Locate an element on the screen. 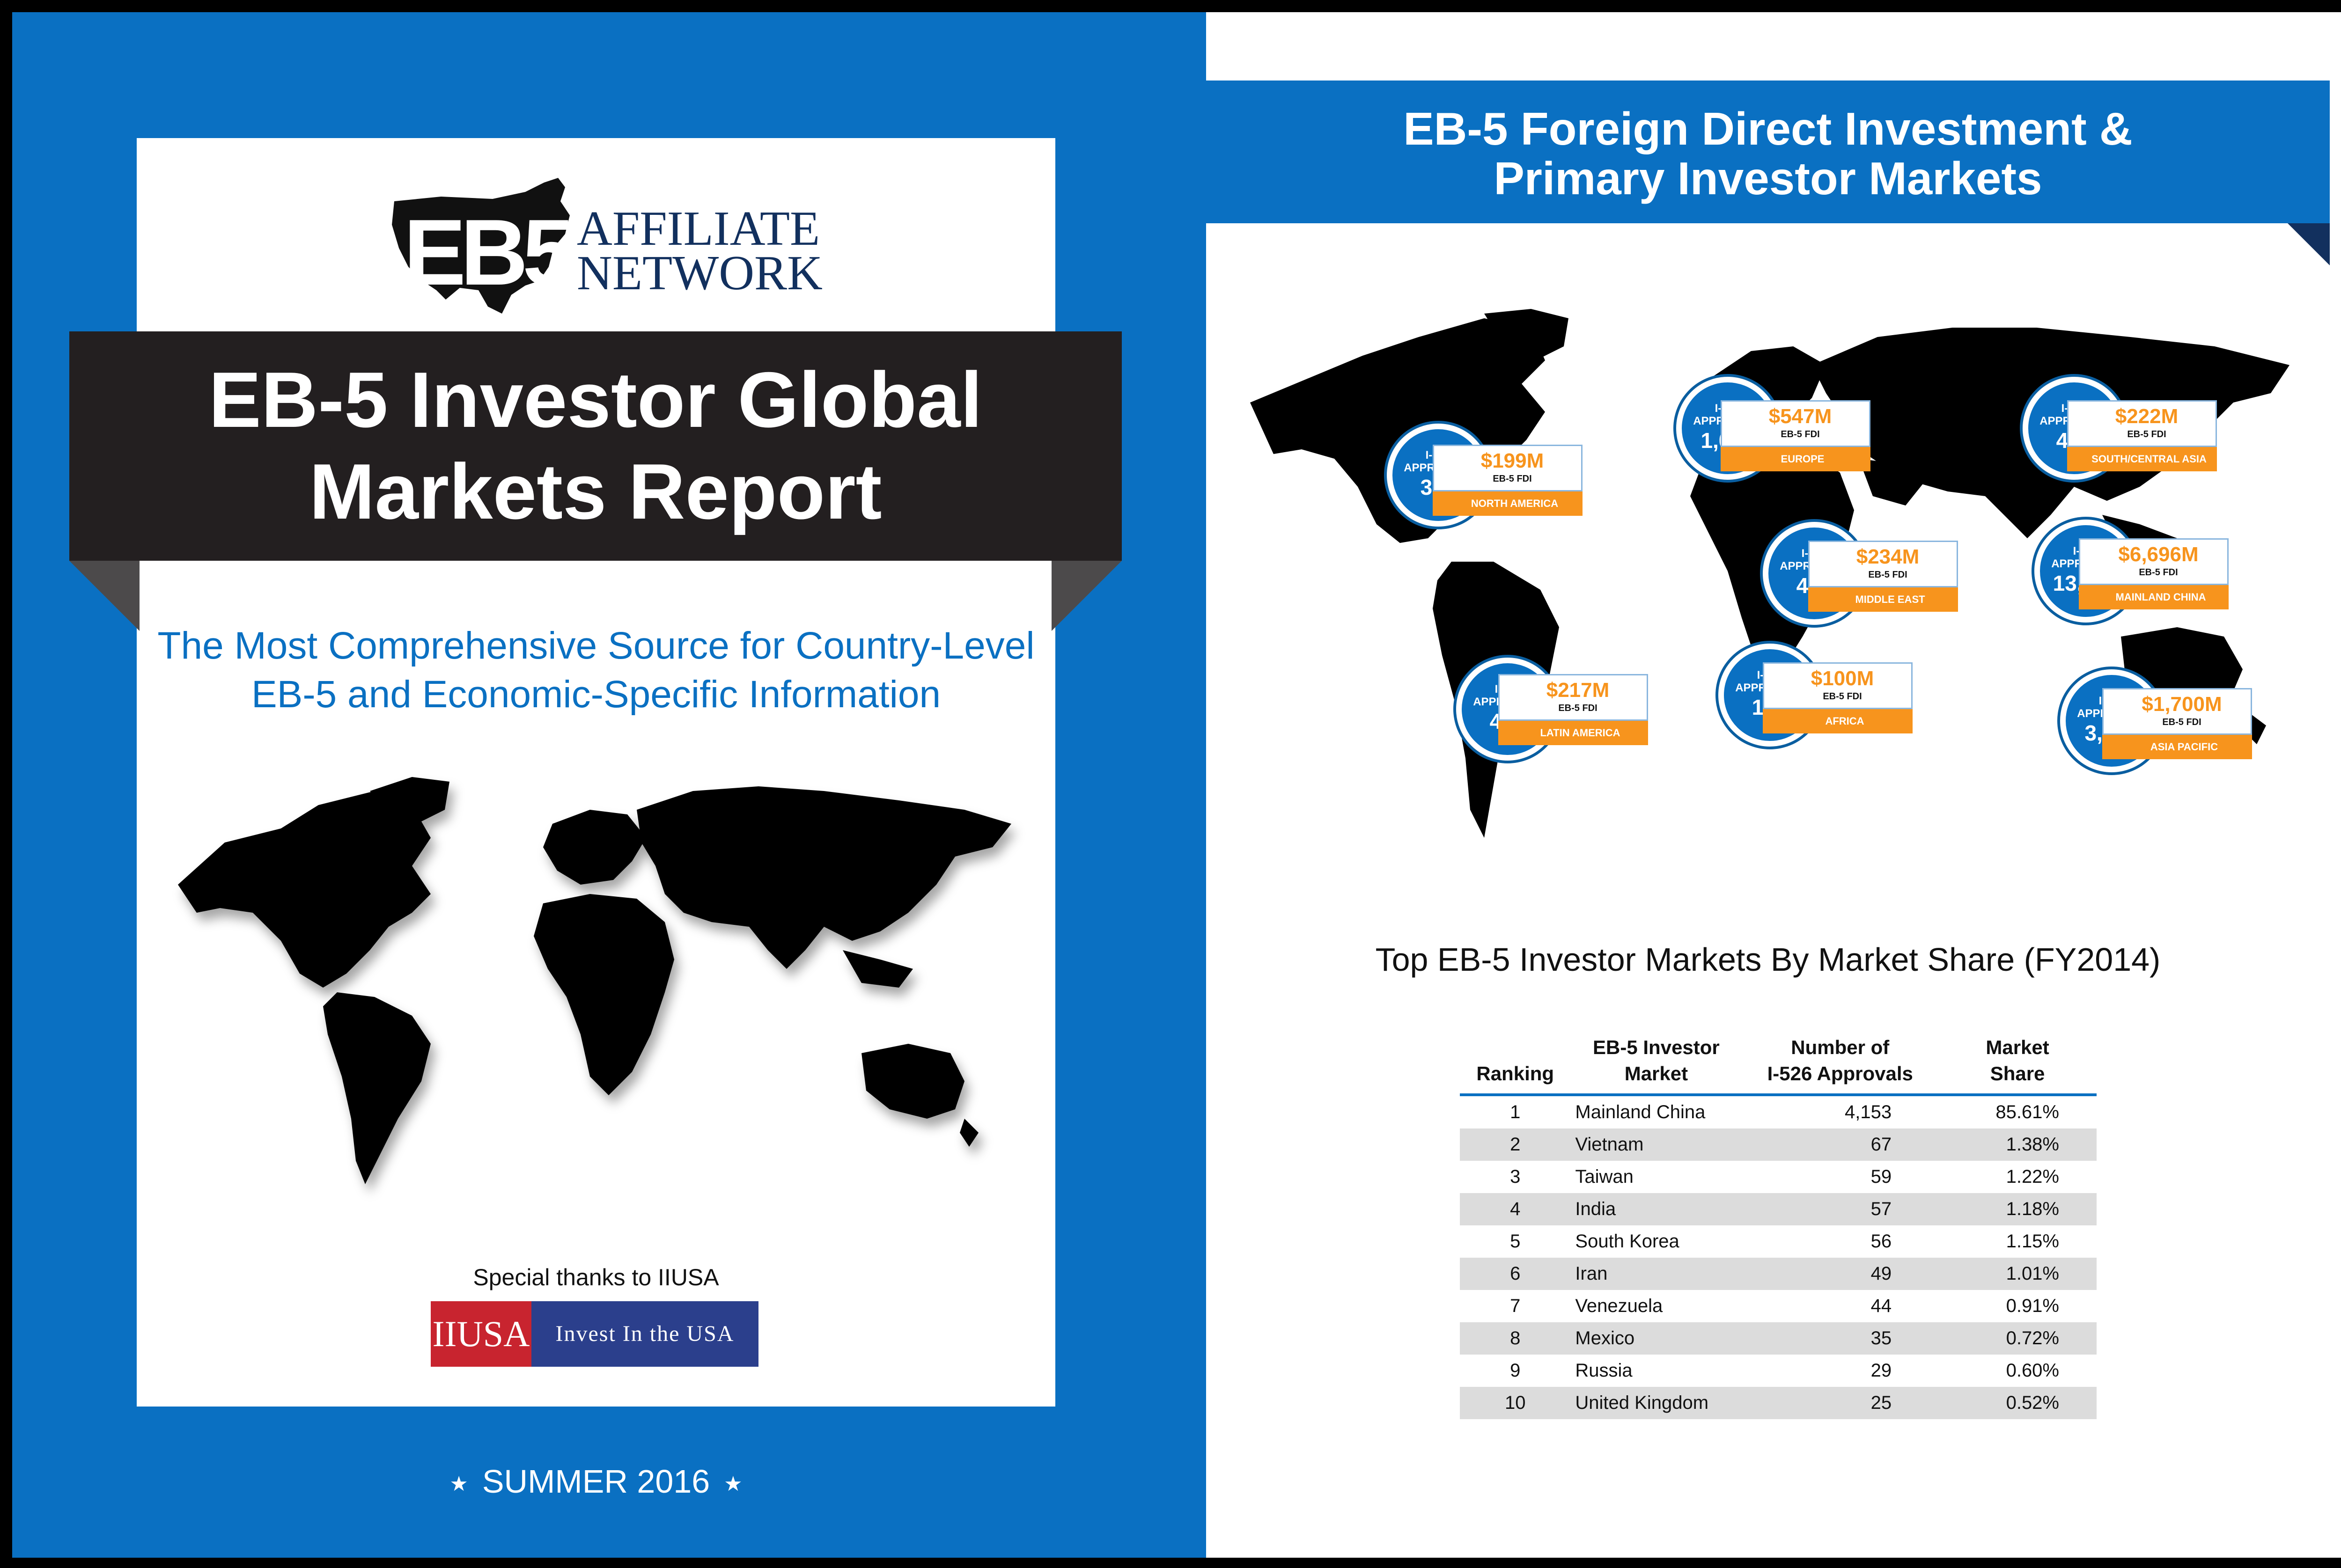 This screenshot has height=1568, width=2341. cell-share: 85.61% is located at coordinates (2027, 1112).